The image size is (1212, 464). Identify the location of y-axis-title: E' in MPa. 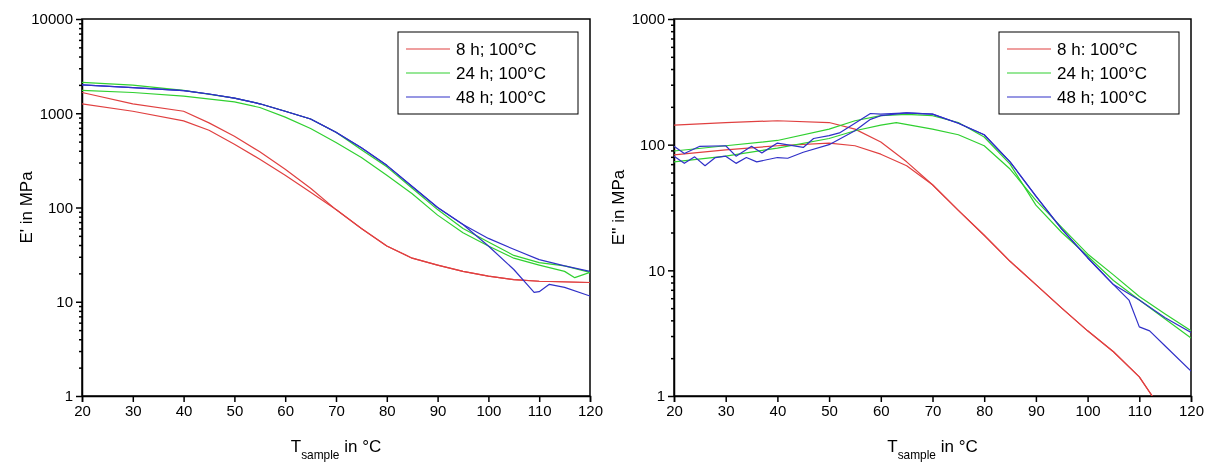
(26, 207).